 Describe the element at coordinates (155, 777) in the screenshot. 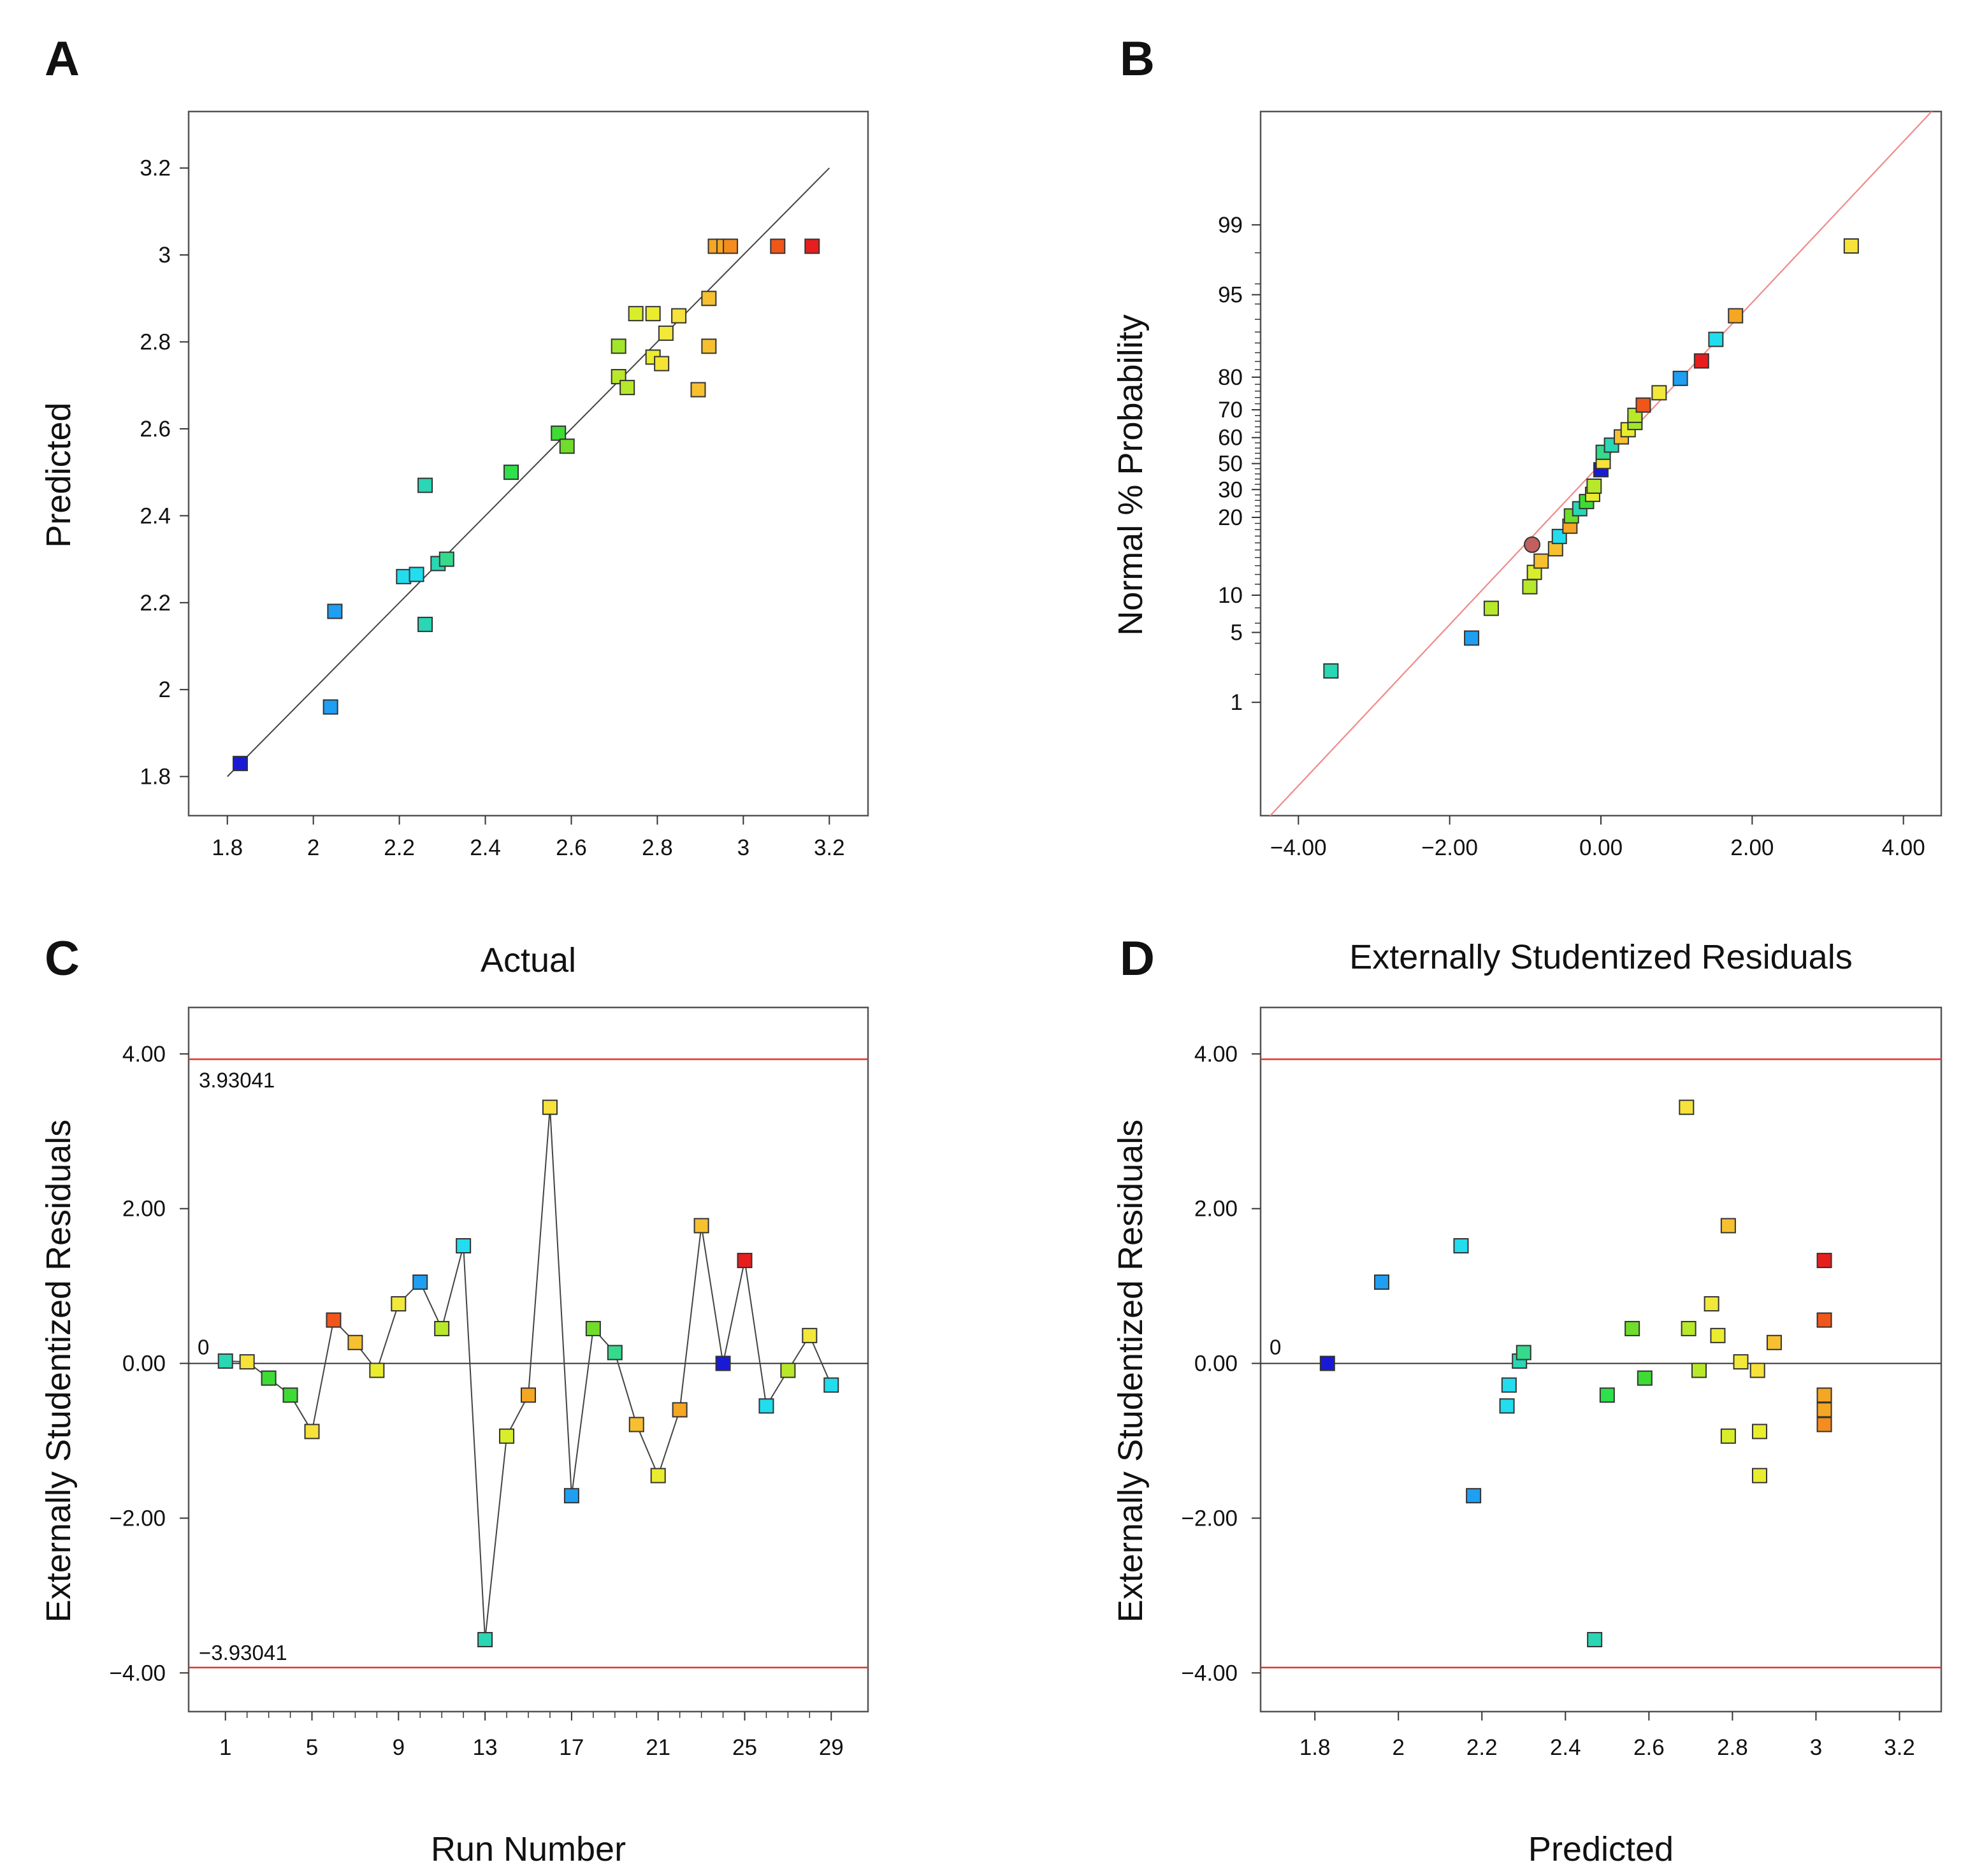

I see `panel-a-y-tick-label: 1.8` at that location.